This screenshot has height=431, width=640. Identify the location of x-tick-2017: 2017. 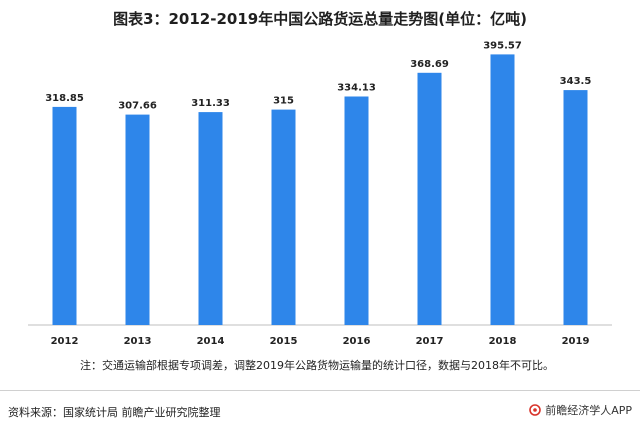
(430, 341).